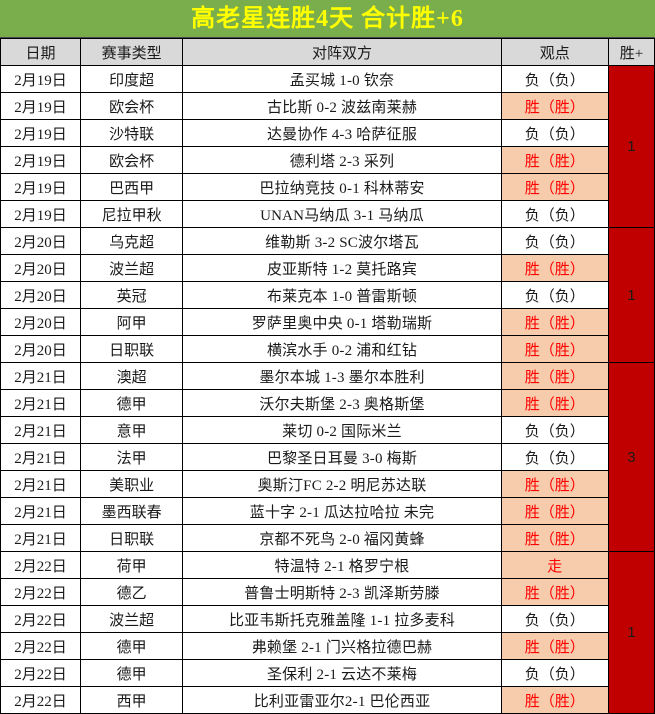 The height and width of the screenshot is (714, 655). Describe the element at coordinates (342, 322) in the screenshot. I see `cell-matchup: 罗萨里奥中央 0-1 塔勒瑞斯` at that location.